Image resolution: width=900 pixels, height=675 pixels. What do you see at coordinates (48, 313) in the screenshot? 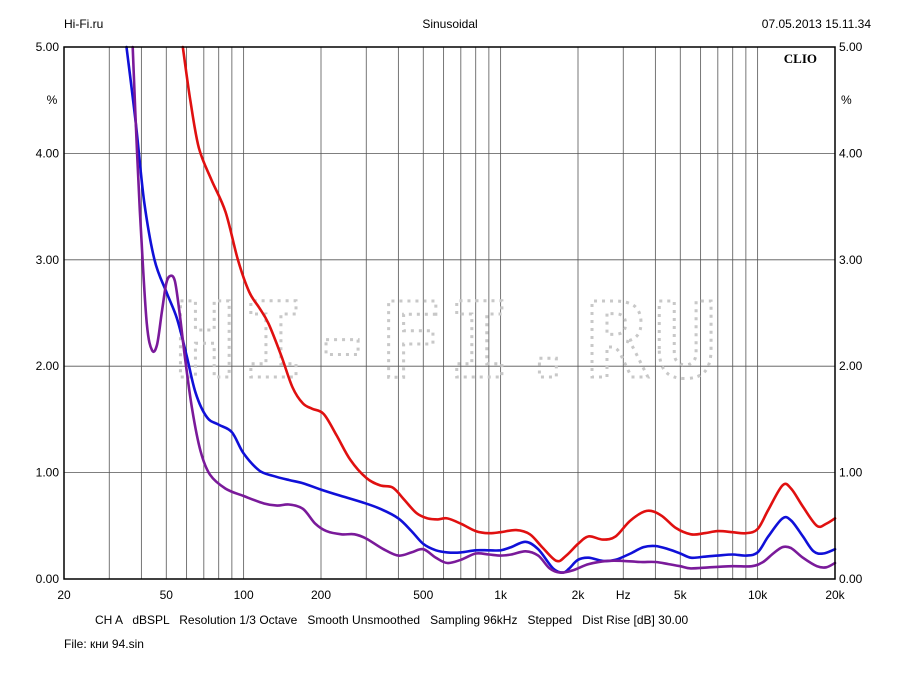
I see `y-tick-labels-left: 0.00 1.00 2.00 3.00 4.00% 5.00` at bounding box center [48, 313].